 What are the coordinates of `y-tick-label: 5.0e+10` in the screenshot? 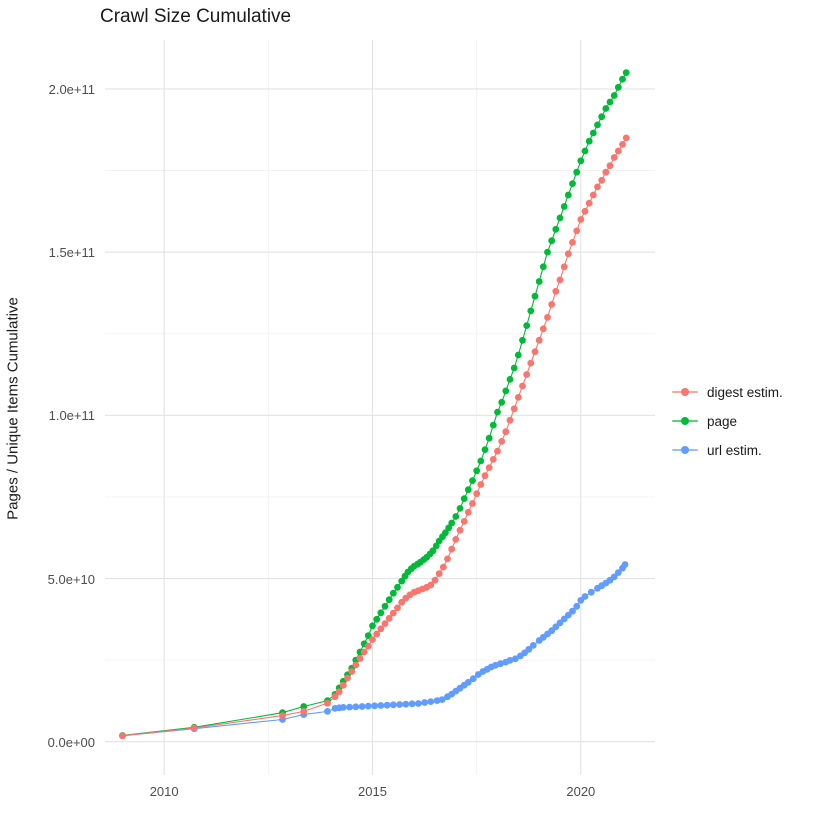 It's located at (71, 579).